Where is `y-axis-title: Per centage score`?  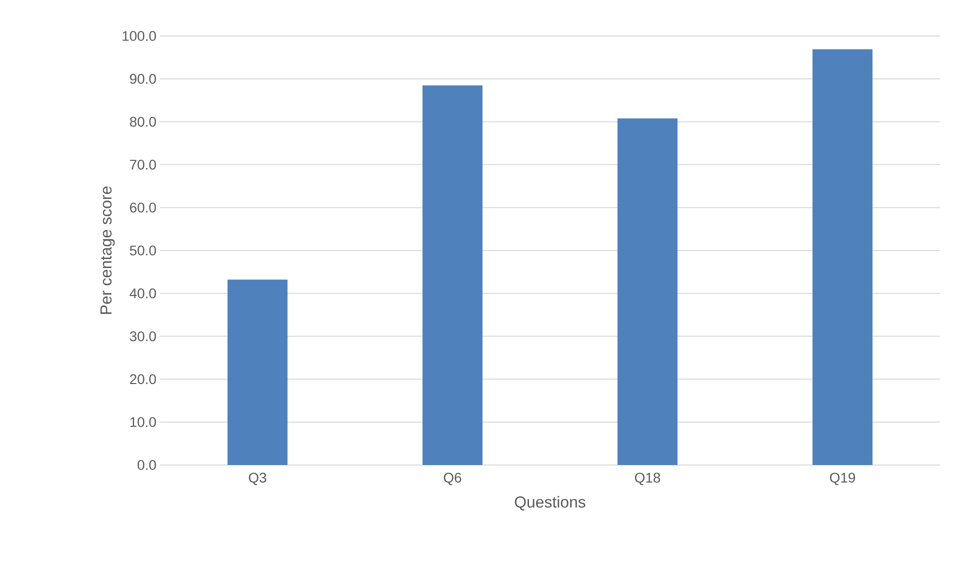
y-axis-title: Per centage score is located at coordinates (107, 250).